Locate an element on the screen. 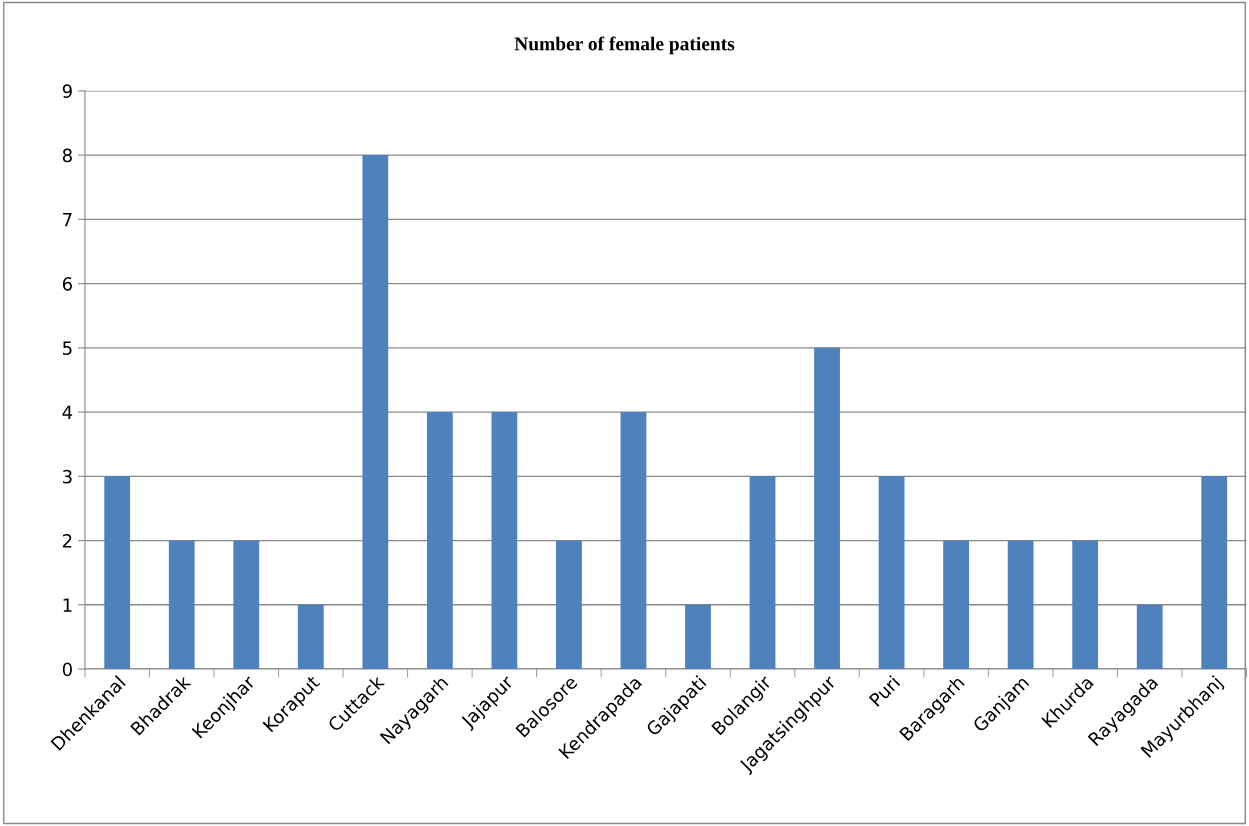 This screenshot has width=1249, height=826. y-tick-label: 9 is located at coordinates (67, 91).